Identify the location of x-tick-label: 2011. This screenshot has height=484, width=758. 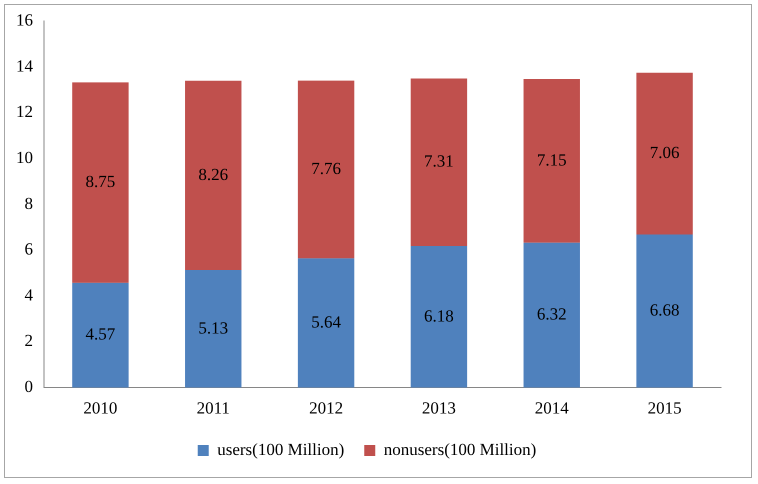
(213, 408).